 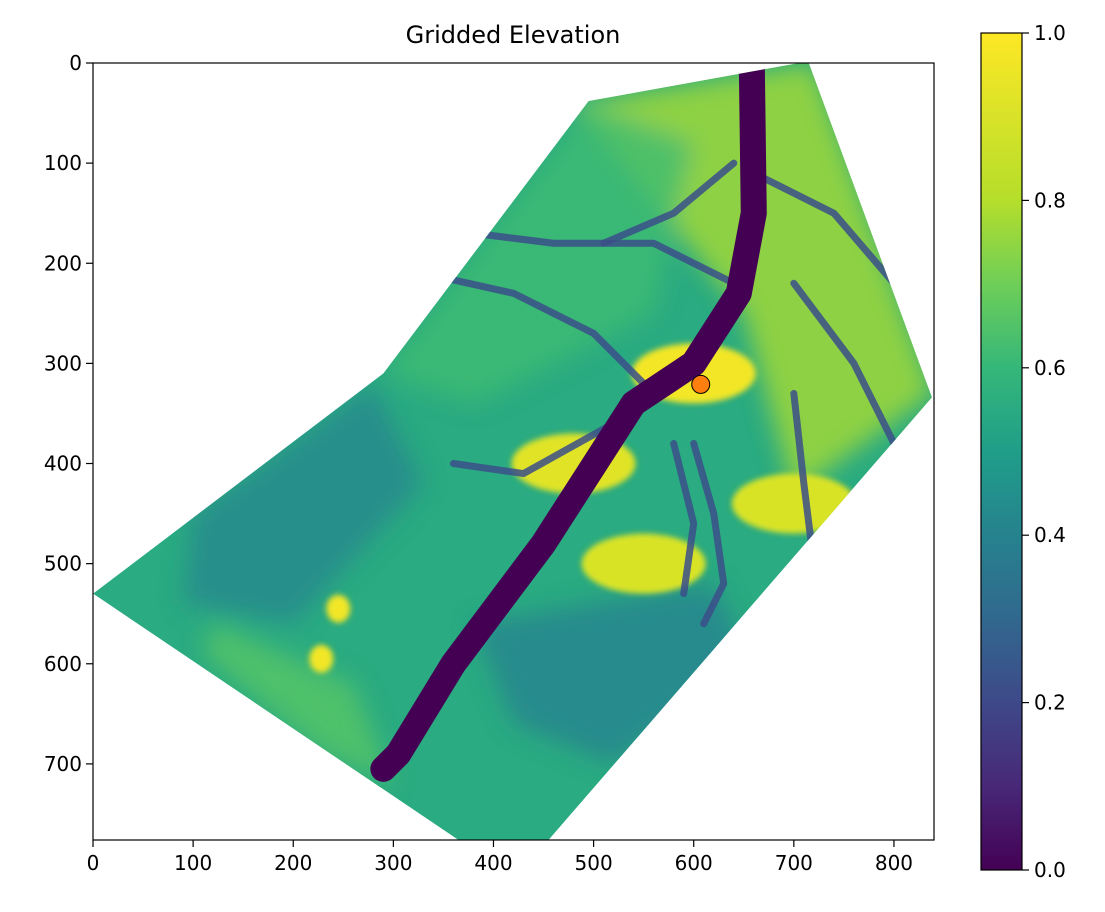 What do you see at coordinates (894, 863) in the screenshot?
I see `x-tick-label: 800` at bounding box center [894, 863].